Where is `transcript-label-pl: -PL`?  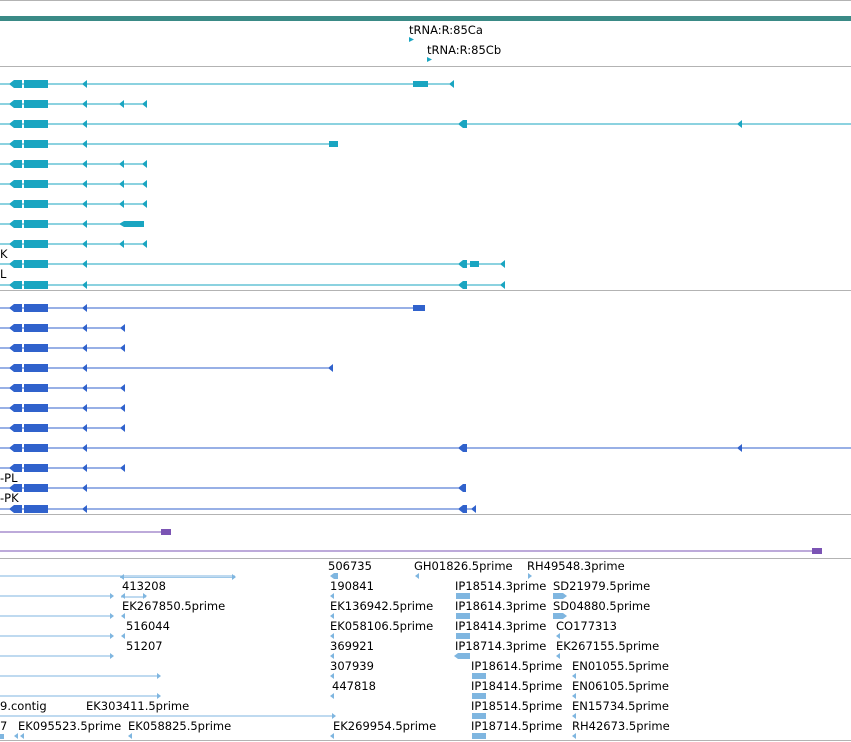
transcript-label-pl: -PL is located at coordinates (9, 478).